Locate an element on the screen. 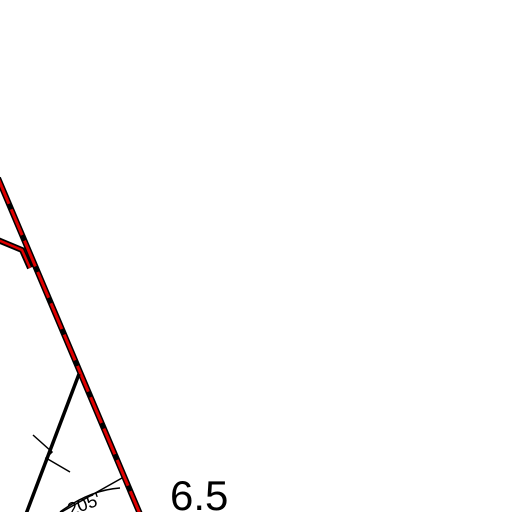 The height and width of the screenshot is (512, 512). dimension-label: 6.5 is located at coordinates (199, 492).